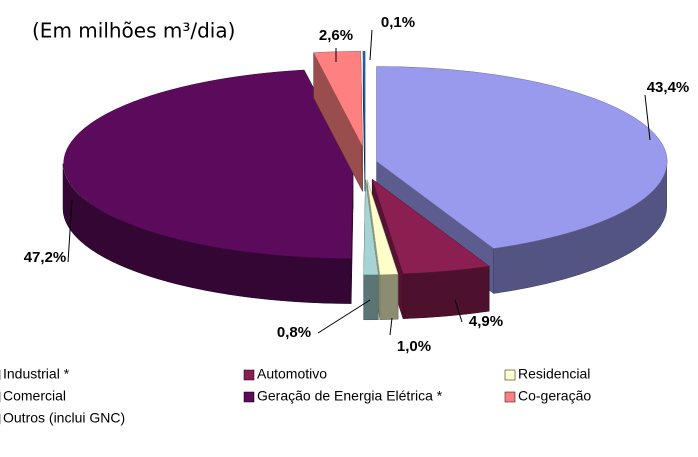 The height and width of the screenshot is (457, 698). Describe the element at coordinates (414, 346) in the screenshot. I see `value-label: 1,0%` at that location.